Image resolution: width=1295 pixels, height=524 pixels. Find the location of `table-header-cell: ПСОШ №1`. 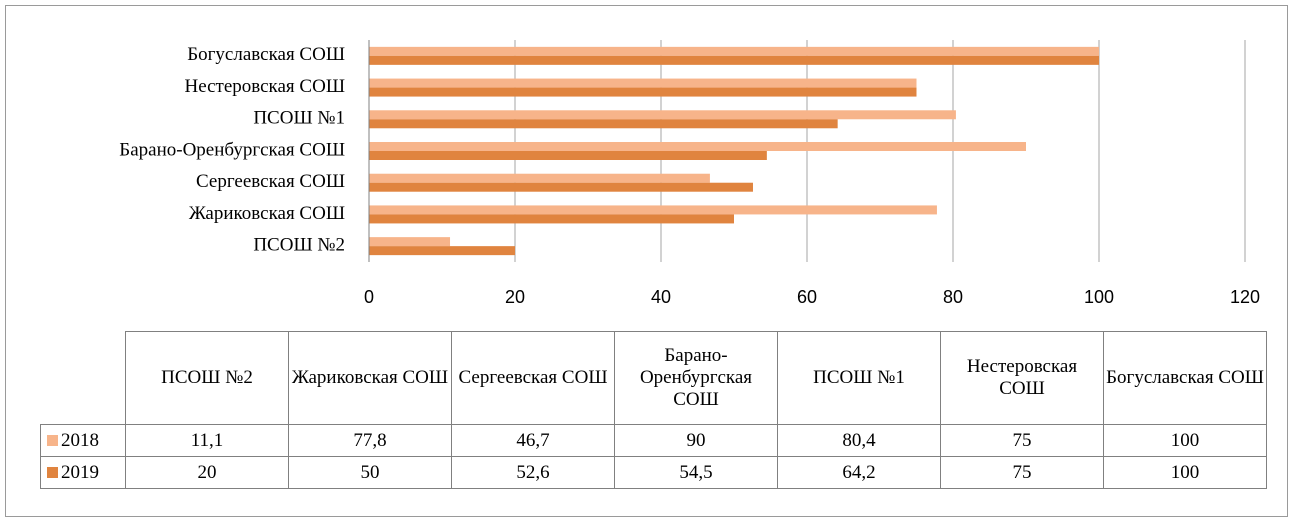

table-header-cell: ПСОШ №1 is located at coordinates (859, 378).